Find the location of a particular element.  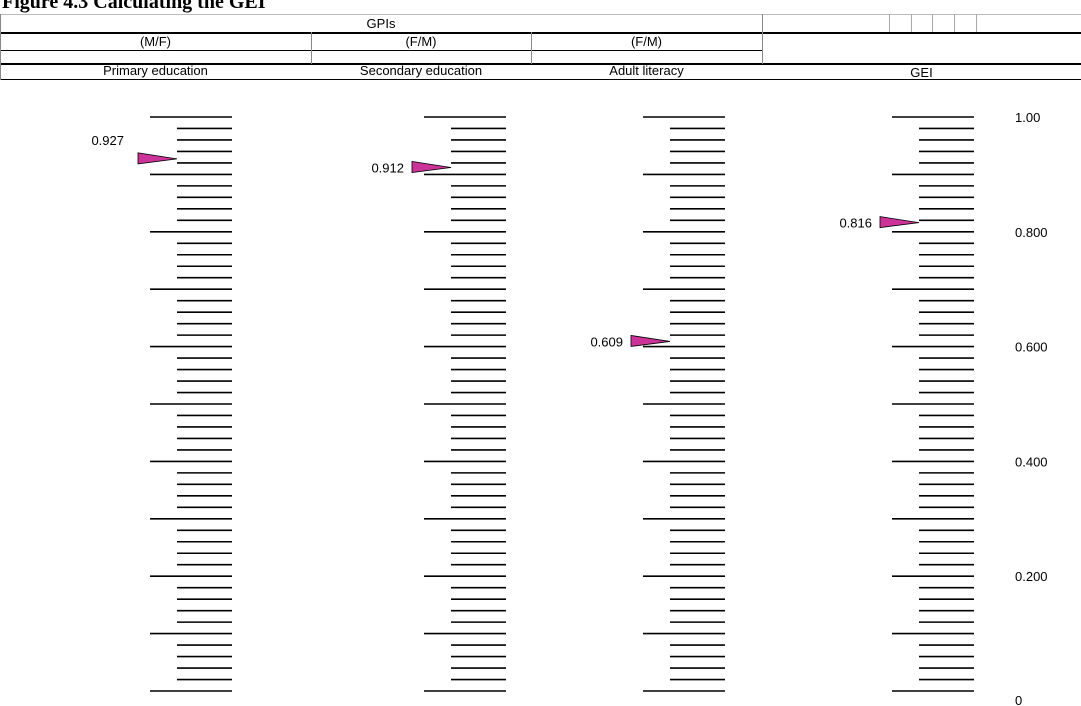

column-secondary-education: Secondary education is located at coordinates (421, 70).